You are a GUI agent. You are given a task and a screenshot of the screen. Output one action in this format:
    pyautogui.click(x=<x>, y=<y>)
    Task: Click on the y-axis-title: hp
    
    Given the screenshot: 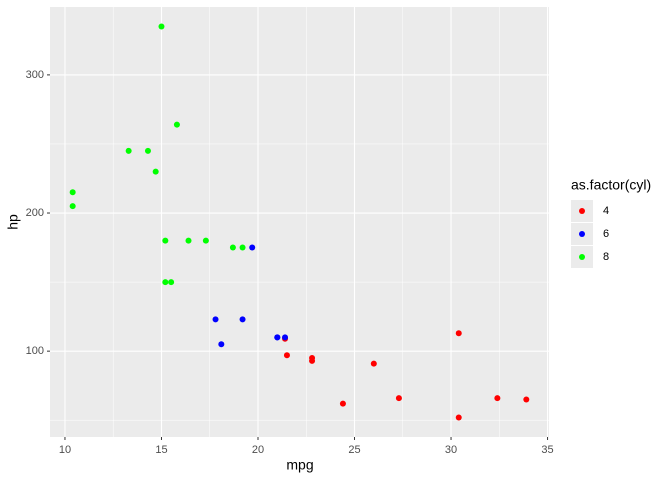 What is the action you would take?
    pyautogui.click(x=13, y=222)
    